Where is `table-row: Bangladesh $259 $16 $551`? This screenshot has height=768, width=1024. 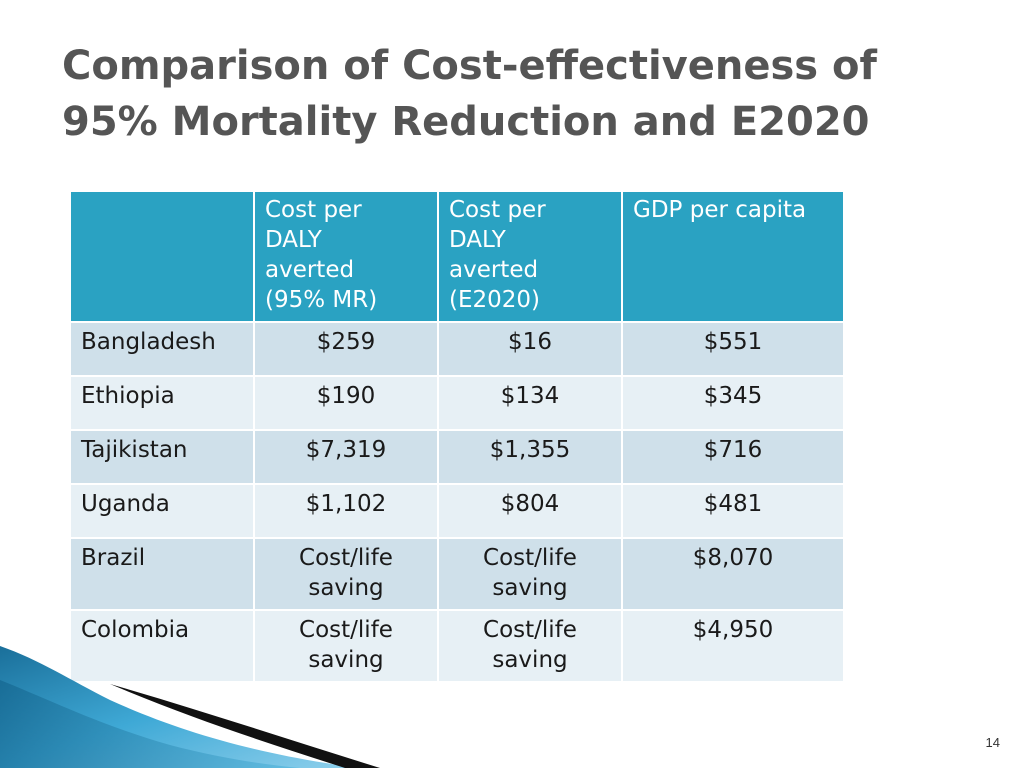 table-row: Bangladesh $259 $16 $551 is located at coordinates (457, 349).